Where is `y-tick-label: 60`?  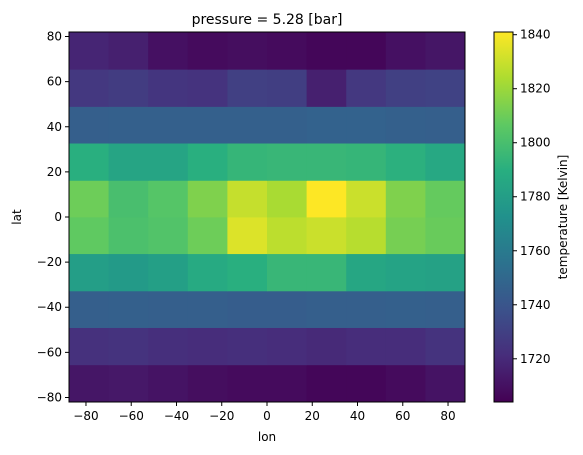
y-tick-label: 60 is located at coordinates (54, 82).